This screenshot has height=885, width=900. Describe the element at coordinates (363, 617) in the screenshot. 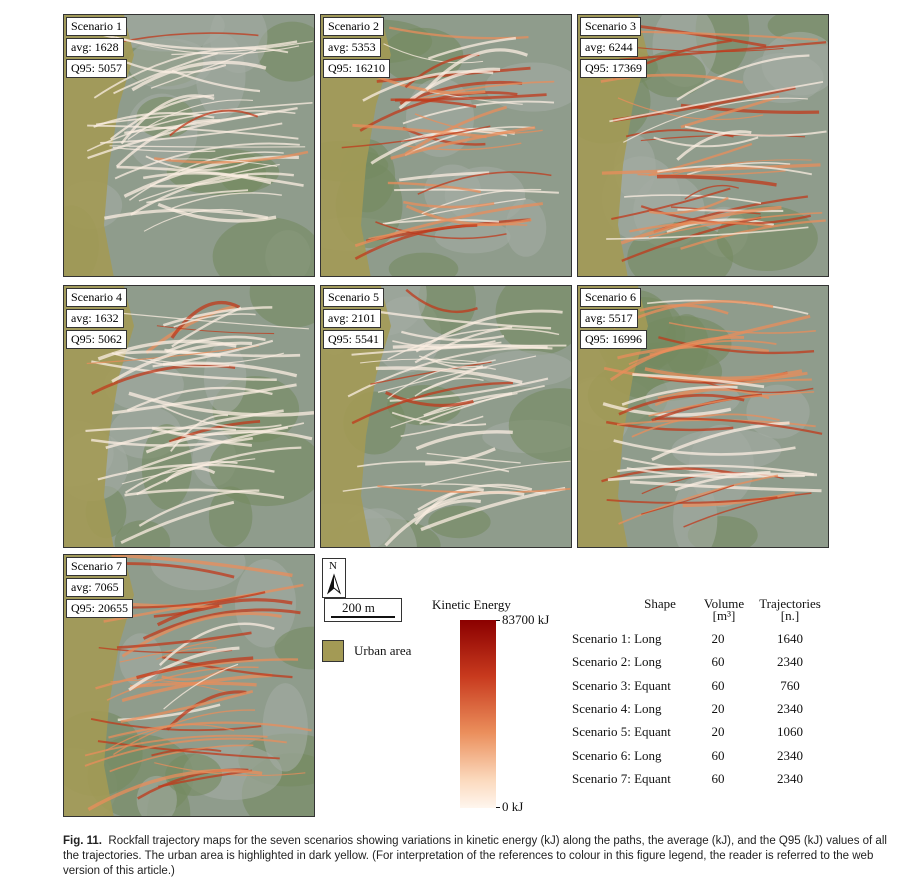

I see `scale-bar` at that location.